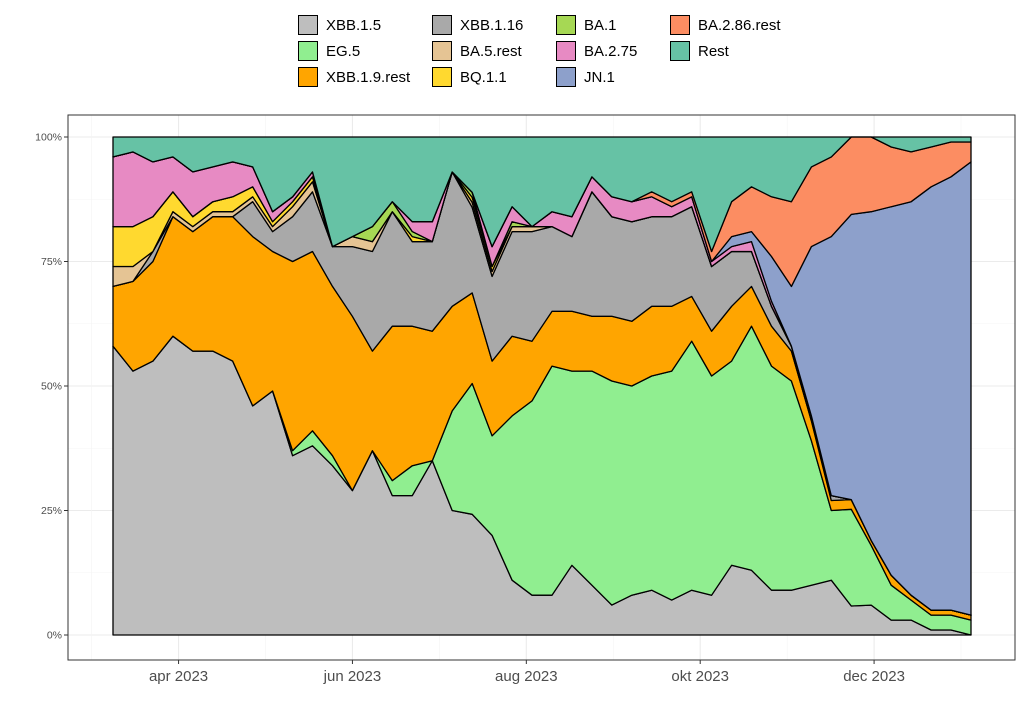 The height and width of the screenshot is (717, 1024). What do you see at coordinates (526, 676) in the screenshot?
I see `x-tick-label: aug 2023` at bounding box center [526, 676].